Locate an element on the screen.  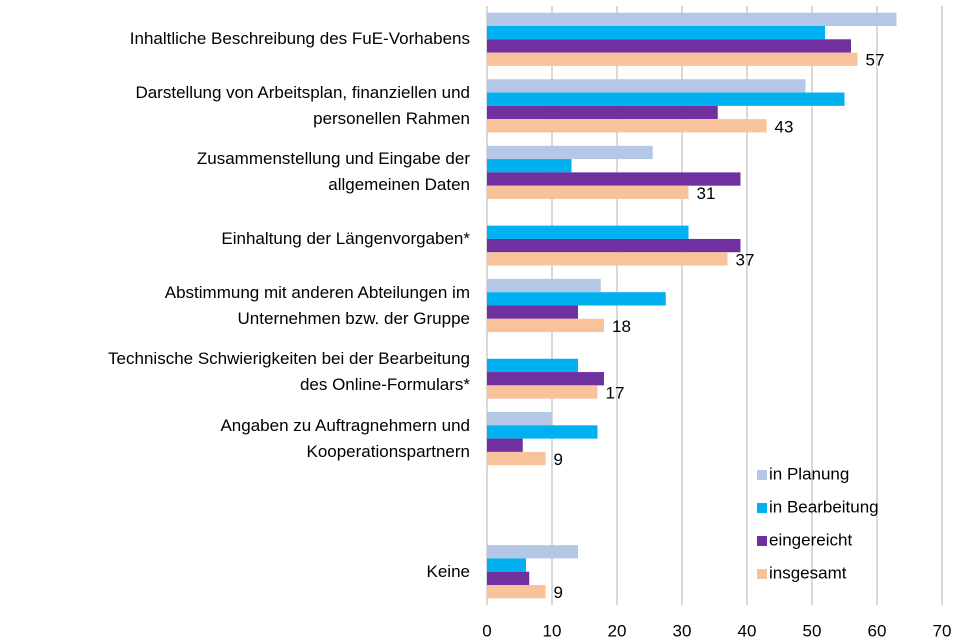
x-tick-label: 20 is located at coordinates (617, 630).